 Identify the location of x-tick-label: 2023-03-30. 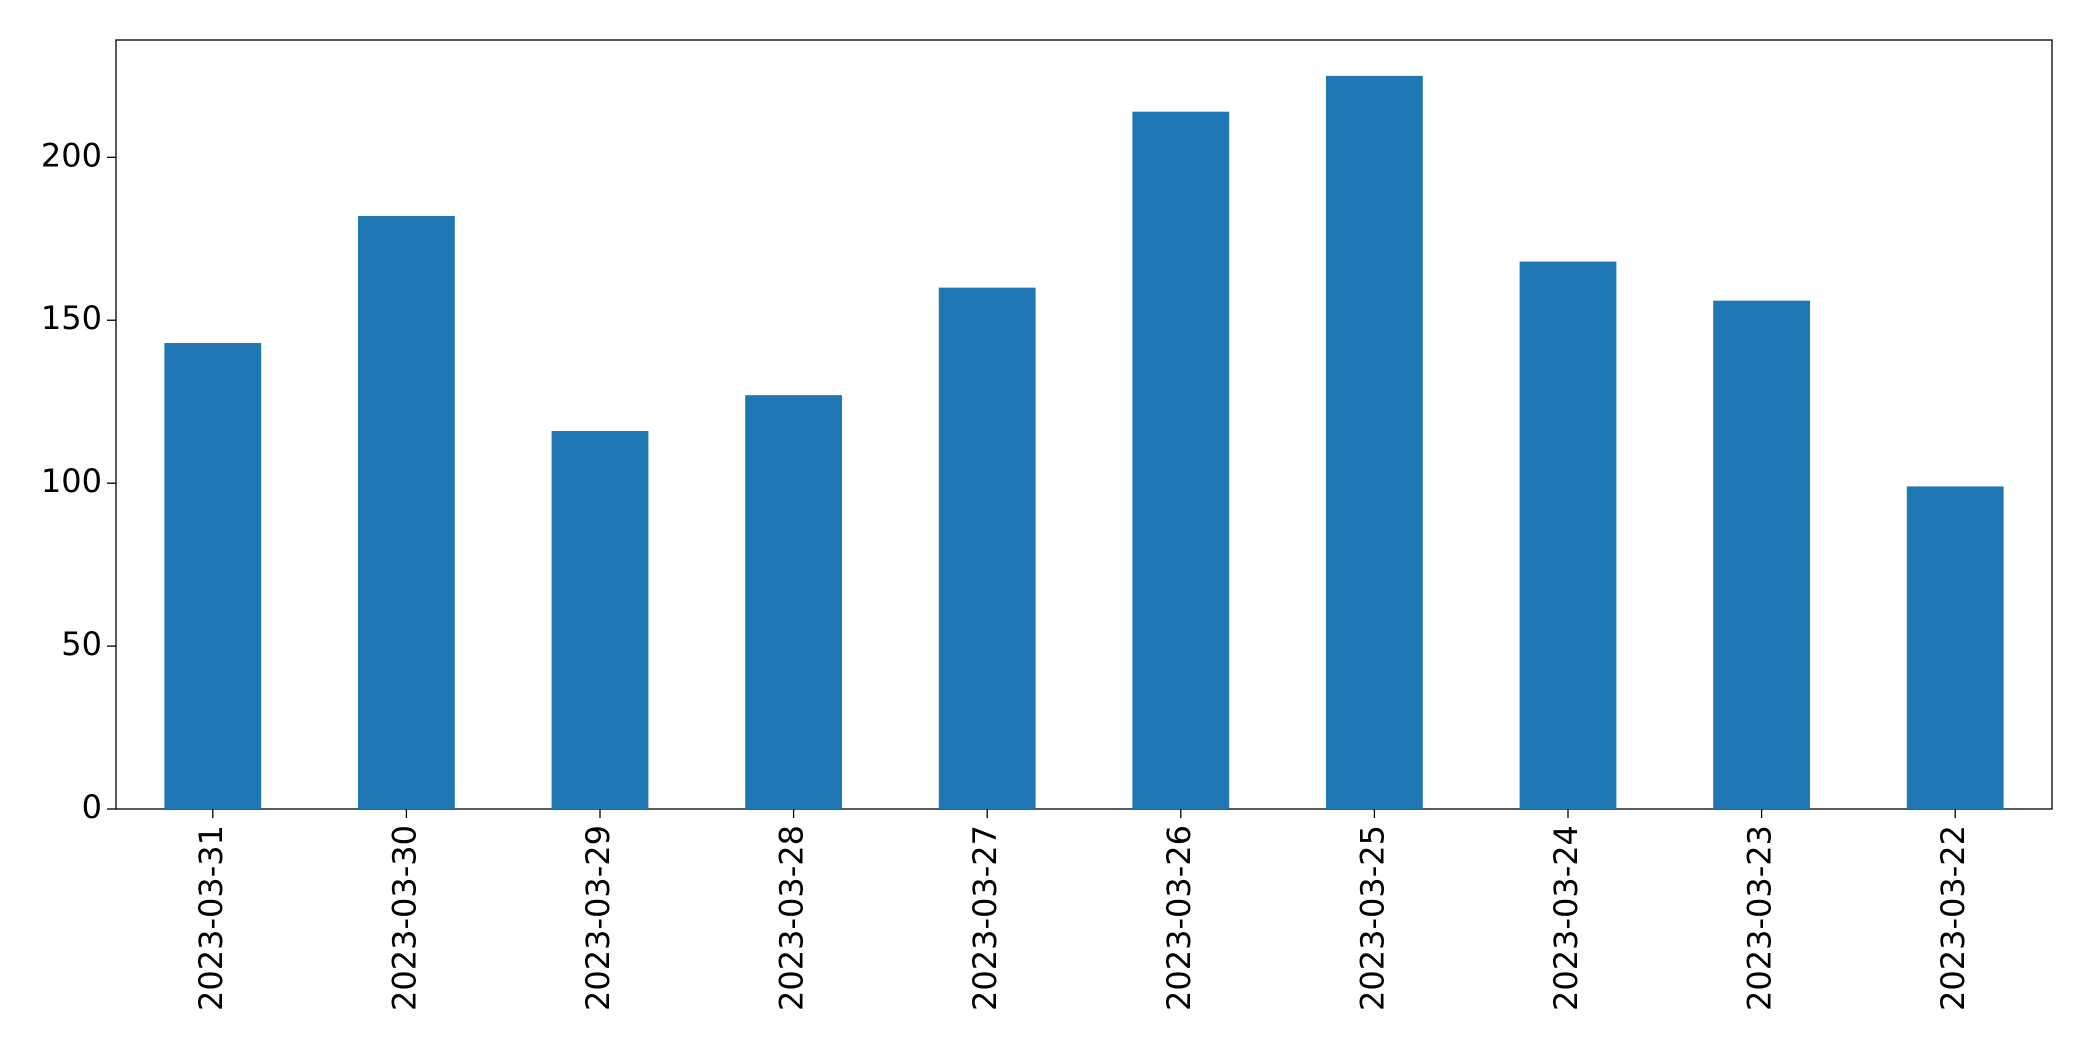
(404, 918).